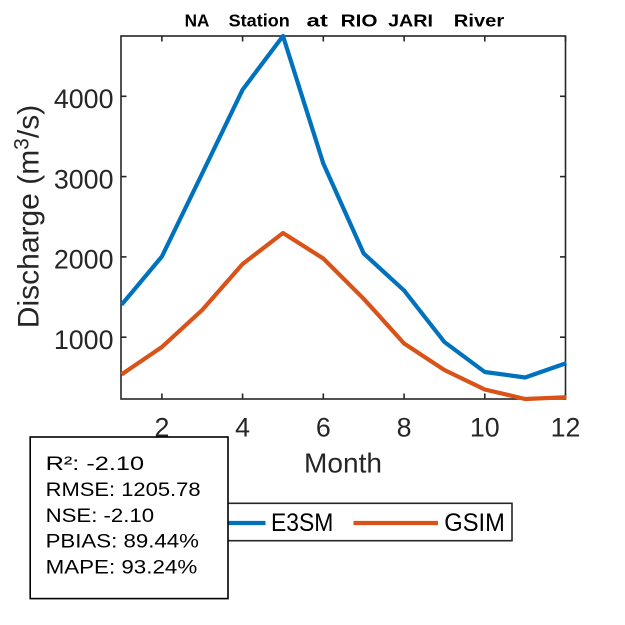 This screenshot has width=625, height=625. I want to click on svg-text: Station, so click(259, 21).